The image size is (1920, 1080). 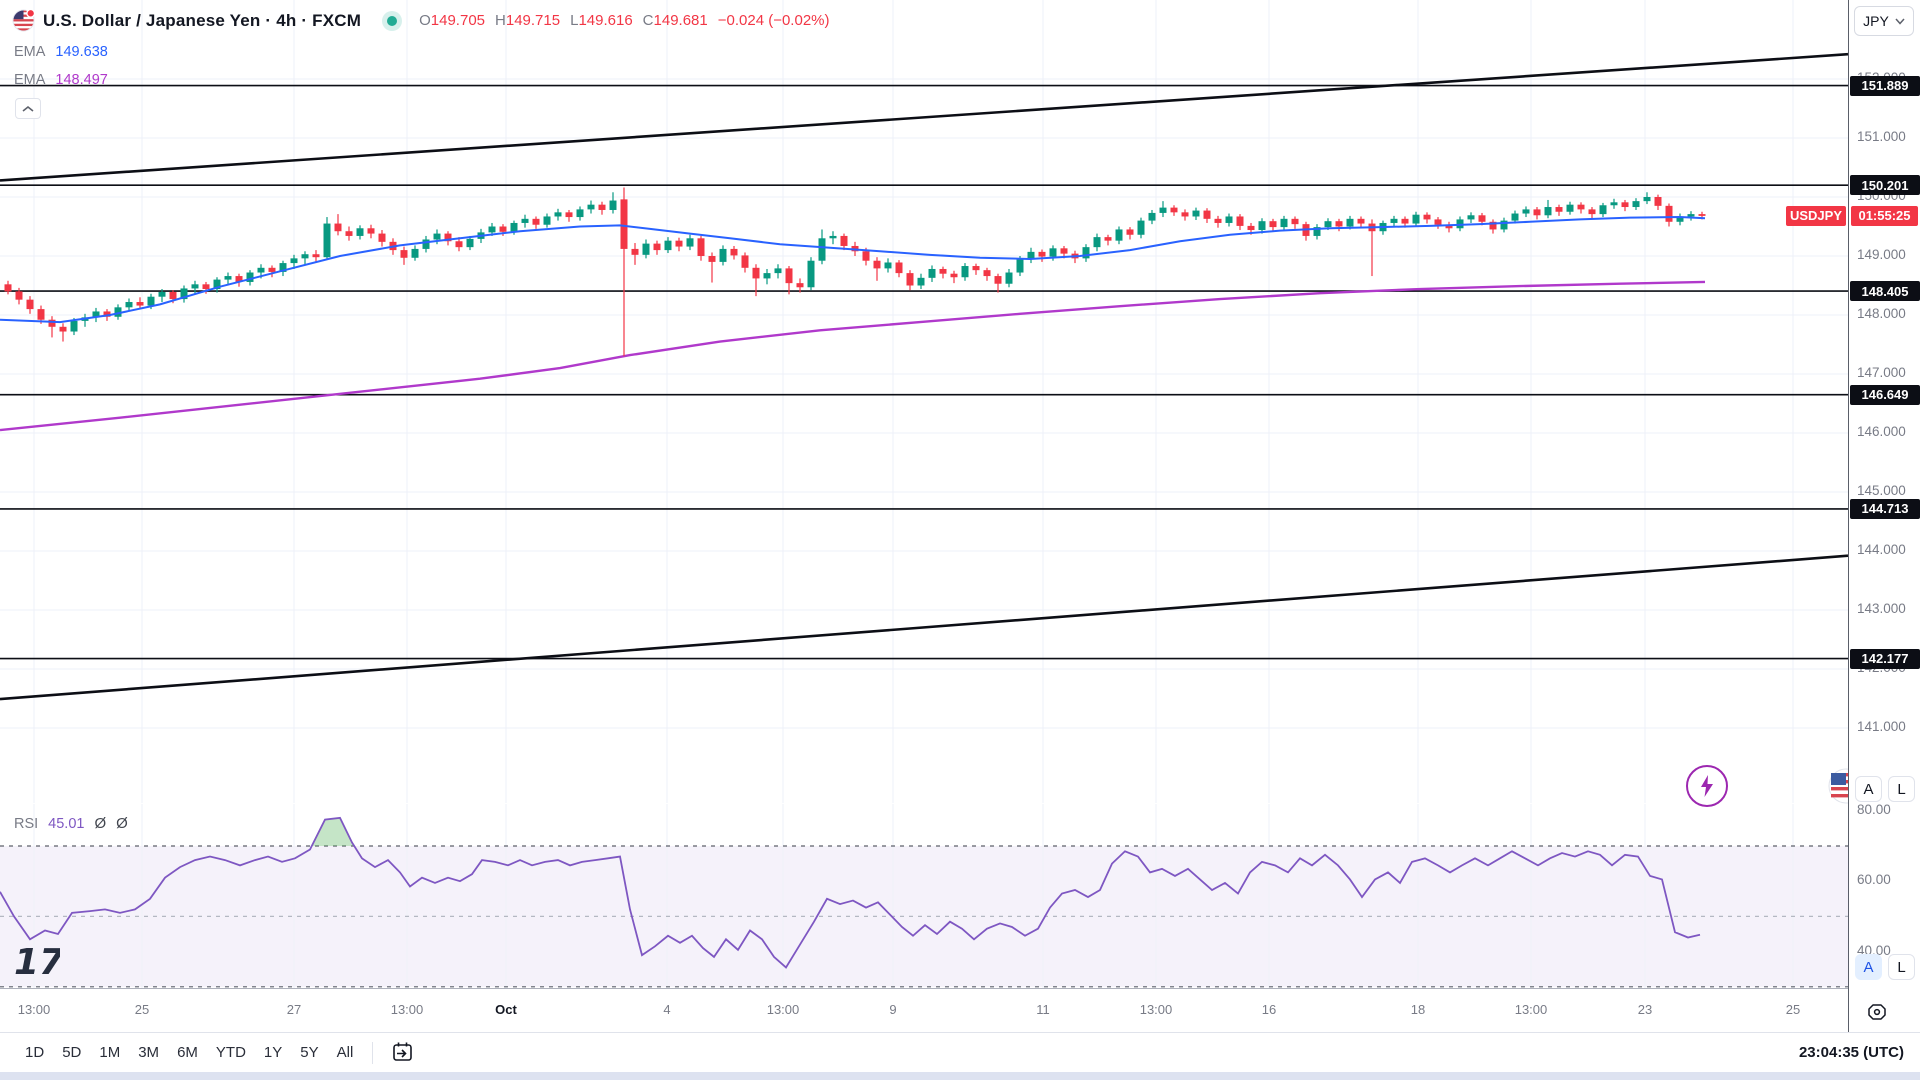 I want to click on time-tick: 11, so click(x=1043, y=1009).